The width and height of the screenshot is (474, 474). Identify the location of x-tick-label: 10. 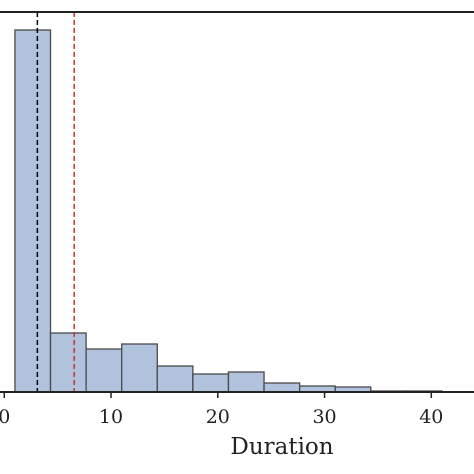
(111, 417).